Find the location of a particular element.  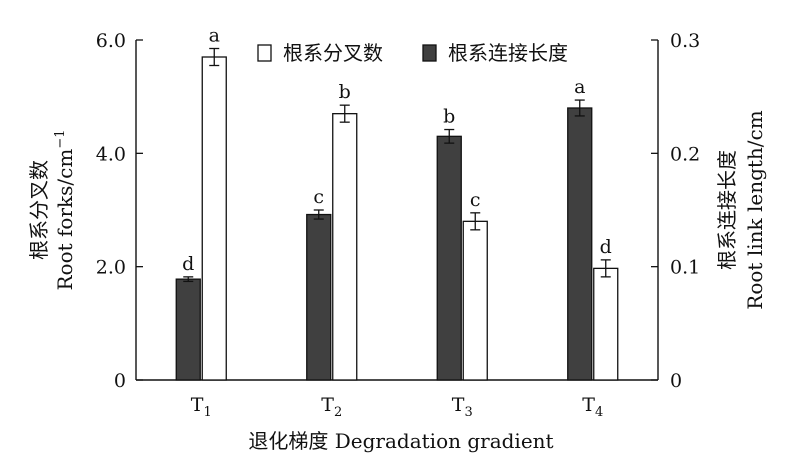

x-axis-title: 退化梯度 Degradation gradient is located at coordinates (400, 441).